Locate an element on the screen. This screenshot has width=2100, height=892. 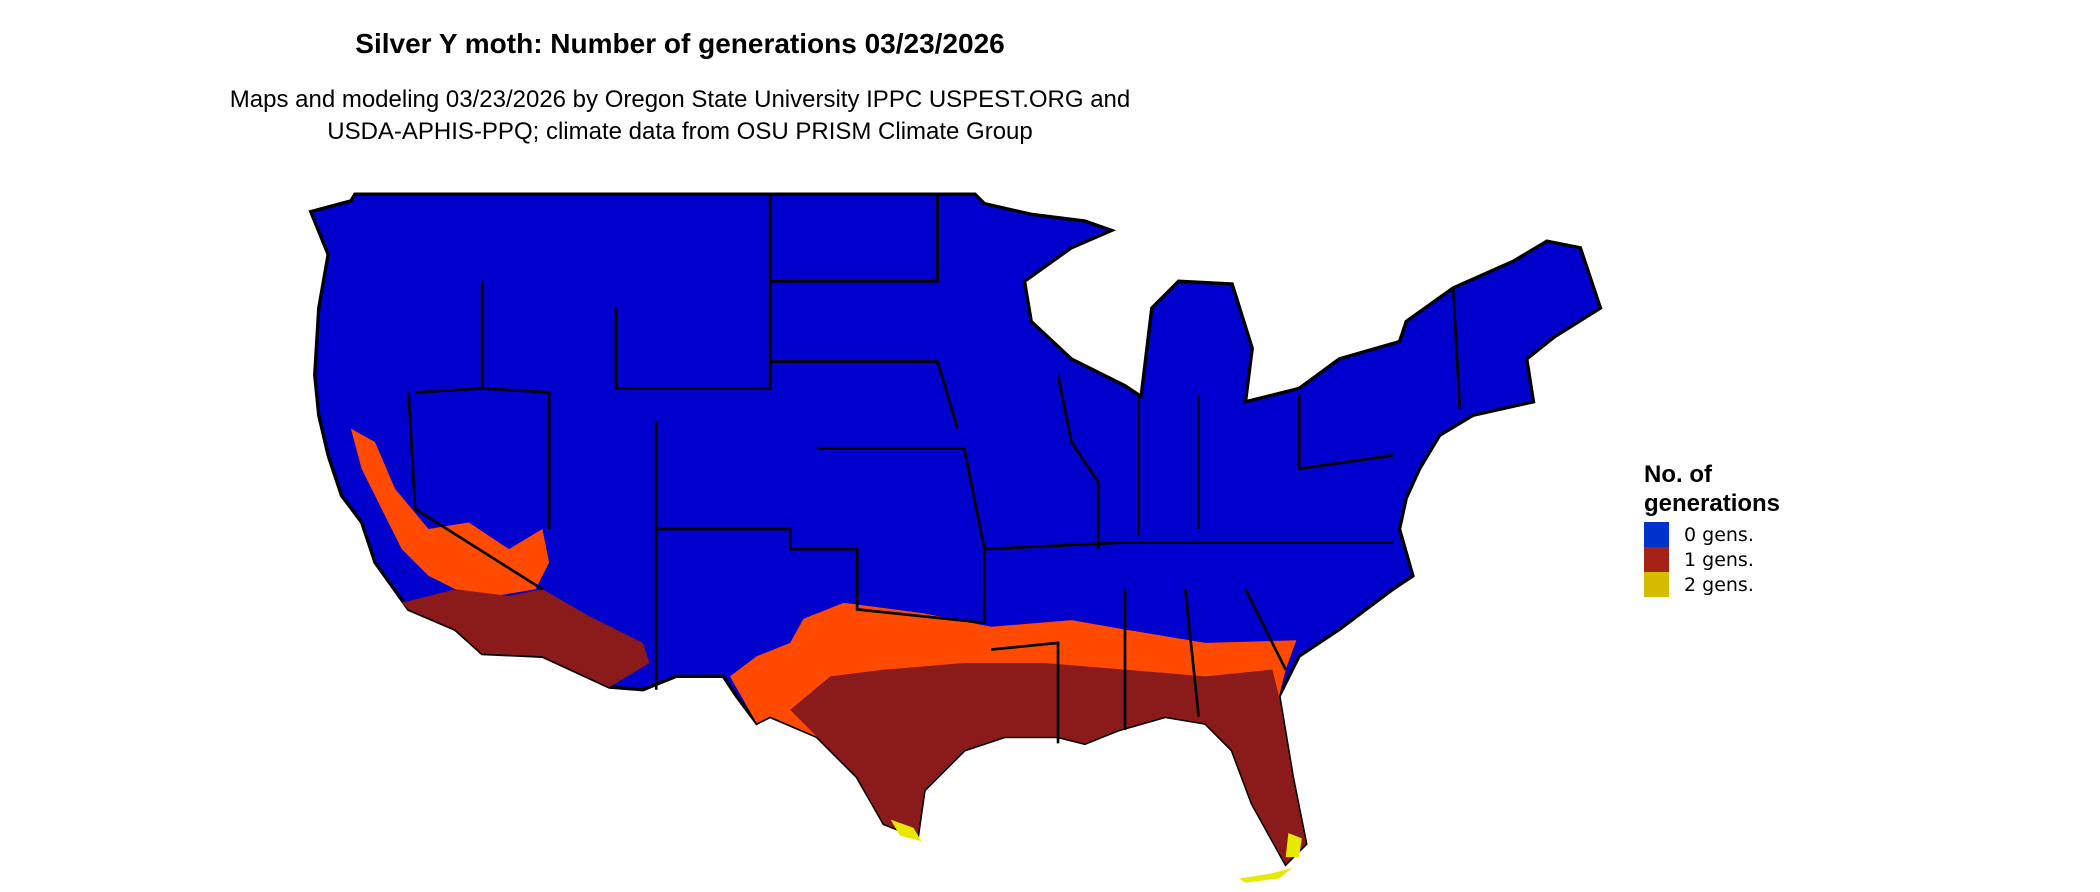
legend-title-line-1: No. of is located at coordinates (1678, 474).